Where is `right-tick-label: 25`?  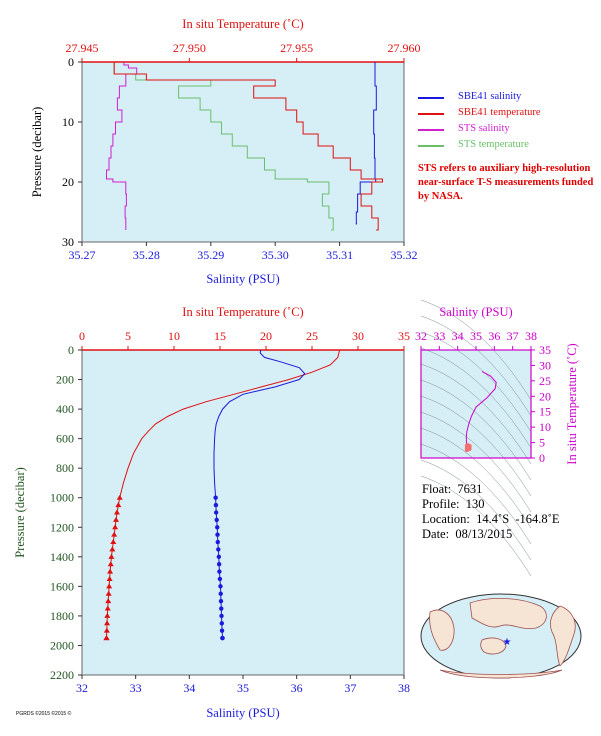 right-tick-label: 25 is located at coordinates (545, 381).